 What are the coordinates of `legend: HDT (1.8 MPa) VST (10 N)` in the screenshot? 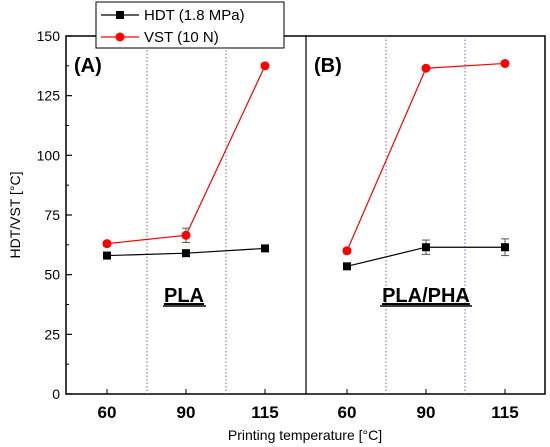 It's located at (190, 25).